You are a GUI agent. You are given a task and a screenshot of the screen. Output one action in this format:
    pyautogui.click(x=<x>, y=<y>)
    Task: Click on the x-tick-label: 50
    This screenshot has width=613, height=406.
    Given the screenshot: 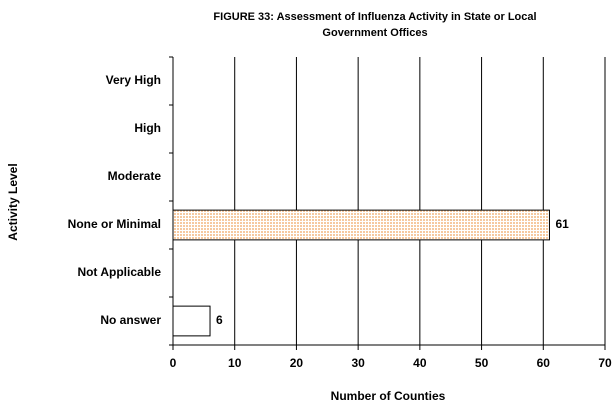 What is the action you would take?
    pyautogui.click(x=482, y=363)
    